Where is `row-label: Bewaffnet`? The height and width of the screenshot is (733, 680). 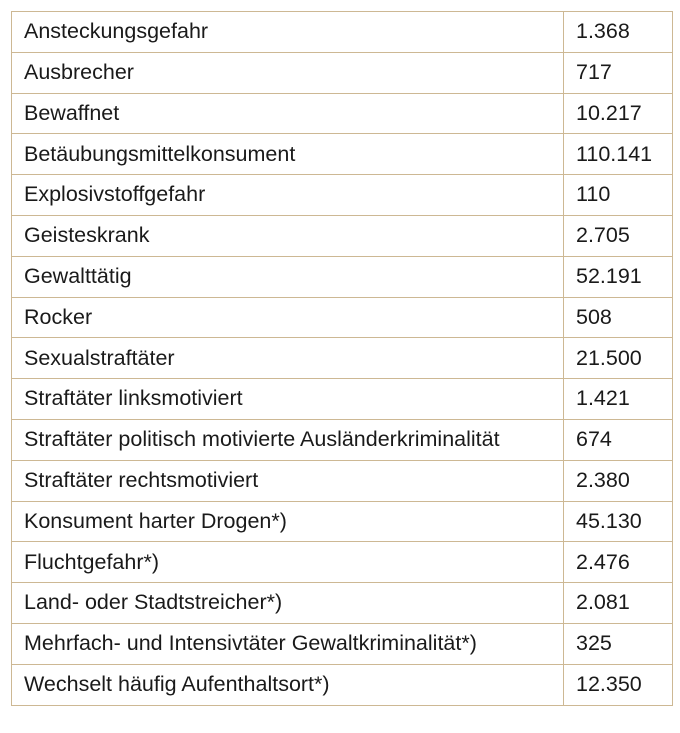 row-label: Bewaffnet is located at coordinates (287, 113).